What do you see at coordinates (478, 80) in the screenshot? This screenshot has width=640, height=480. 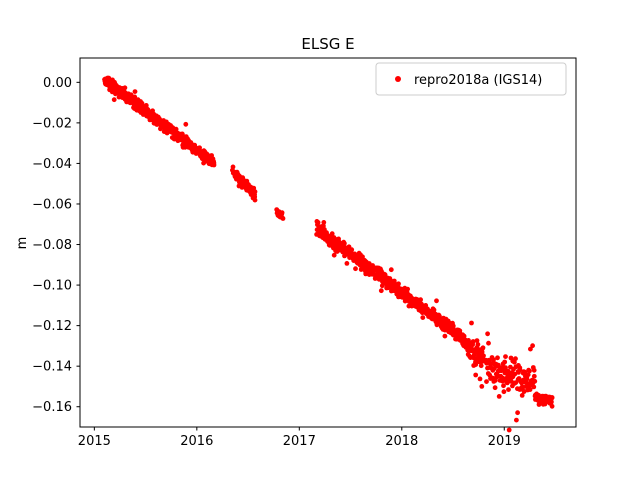 I see `legend-label: repro2018a (IGS14)` at bounding box center [478, 80].